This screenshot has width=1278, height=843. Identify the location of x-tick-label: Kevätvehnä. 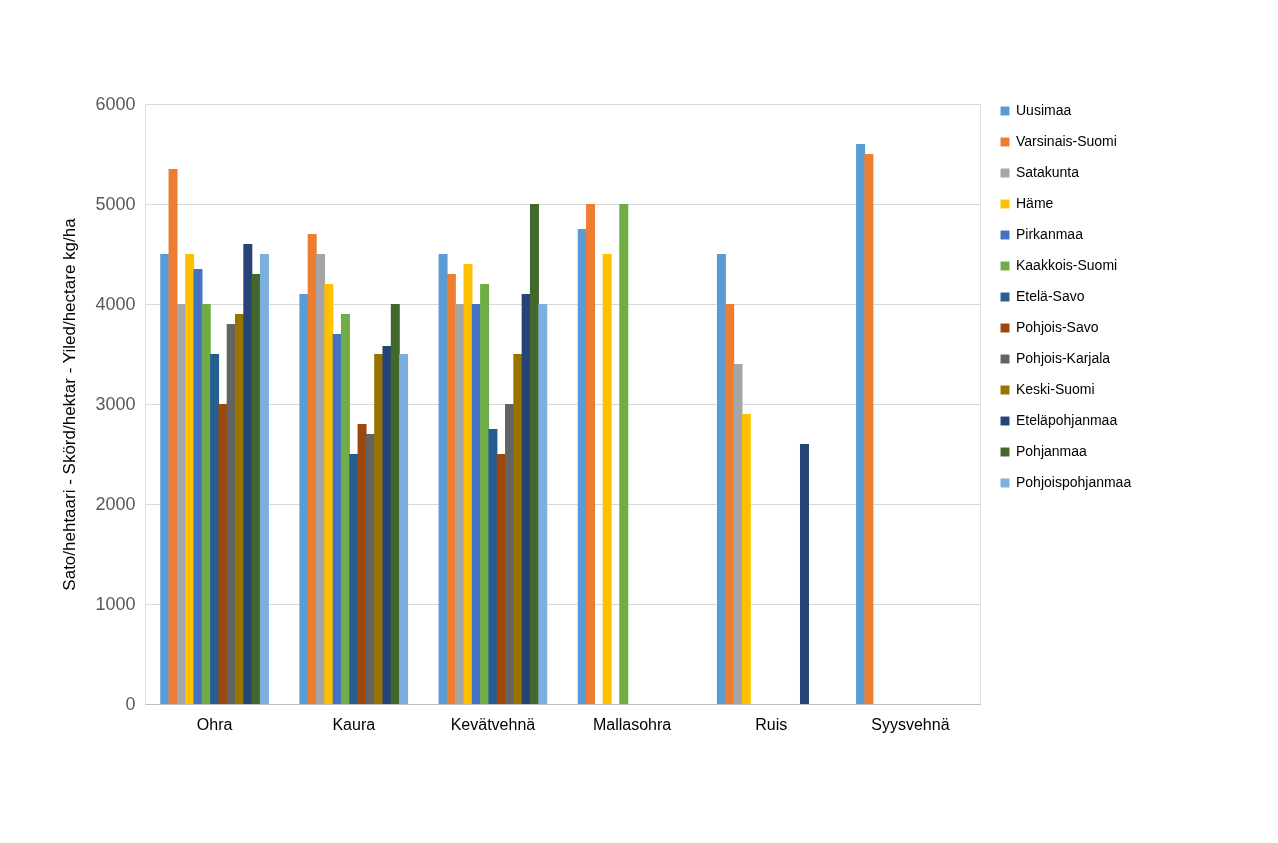
(493, 724).